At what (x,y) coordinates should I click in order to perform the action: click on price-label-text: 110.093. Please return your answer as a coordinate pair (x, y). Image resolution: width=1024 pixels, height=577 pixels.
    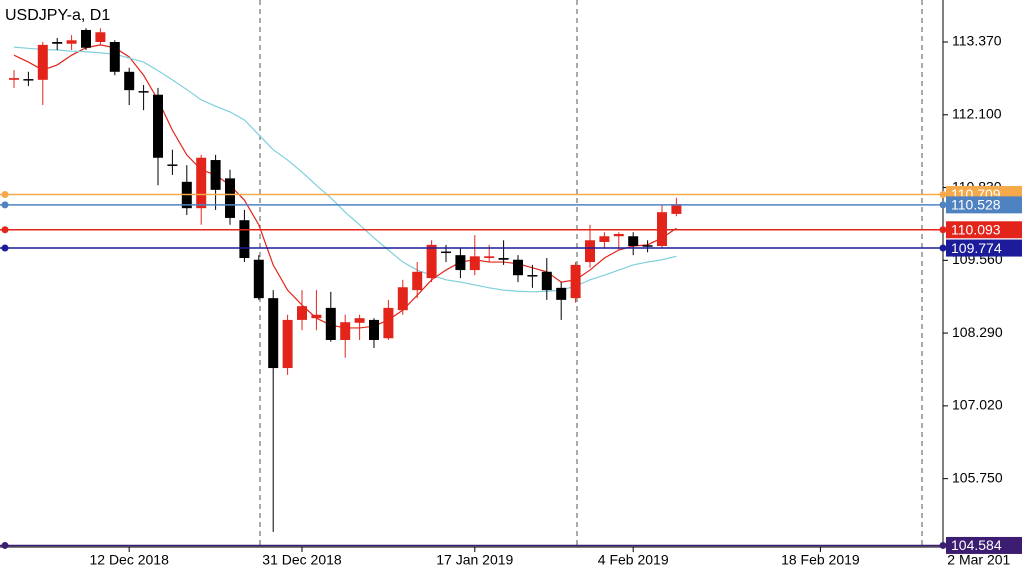
    Looking at the image, I should click on (976, 229).